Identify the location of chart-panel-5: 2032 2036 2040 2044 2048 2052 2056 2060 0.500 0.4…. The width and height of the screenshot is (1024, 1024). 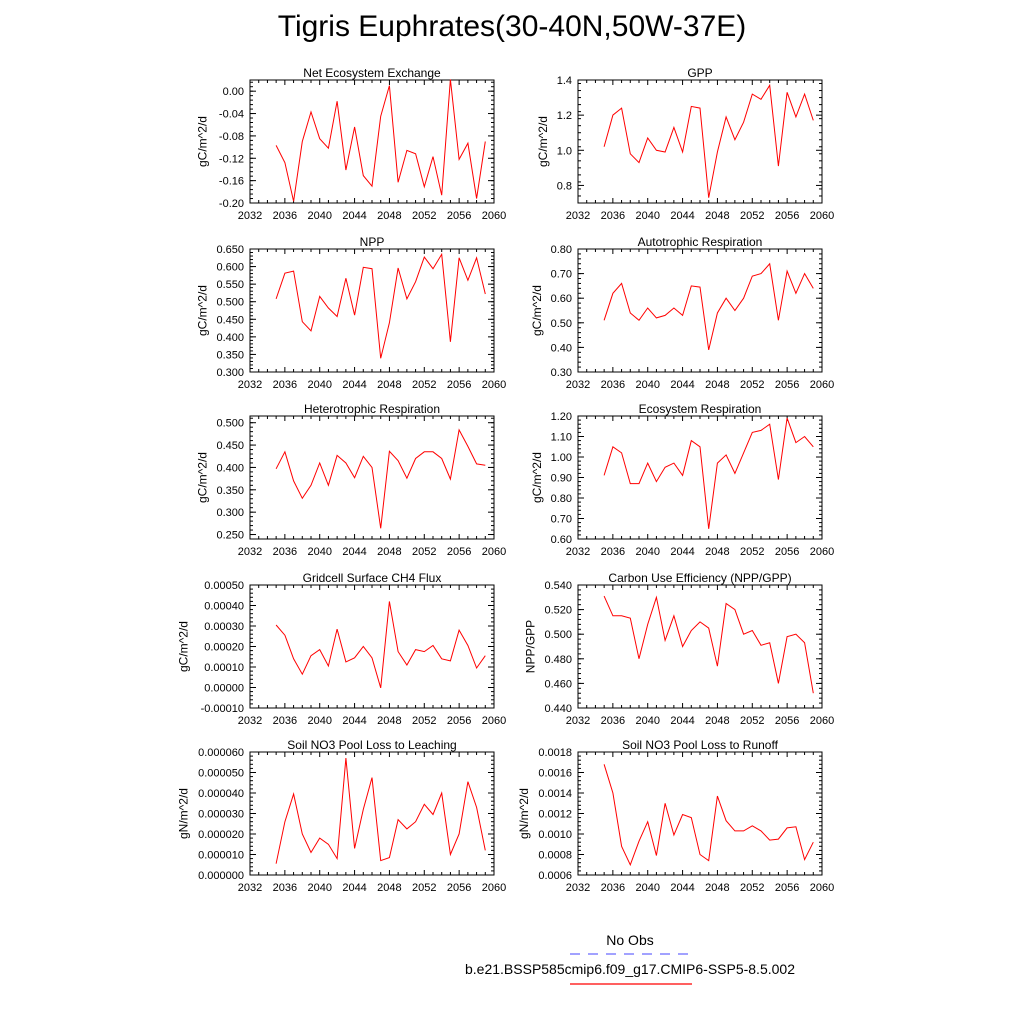
(351, 480).